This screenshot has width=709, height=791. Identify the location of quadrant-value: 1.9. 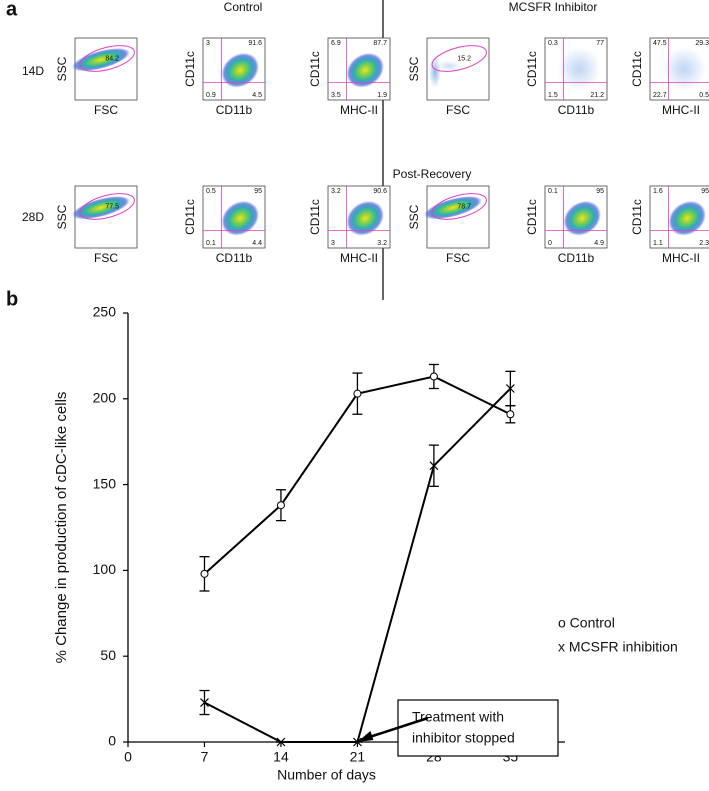
(382, 95).